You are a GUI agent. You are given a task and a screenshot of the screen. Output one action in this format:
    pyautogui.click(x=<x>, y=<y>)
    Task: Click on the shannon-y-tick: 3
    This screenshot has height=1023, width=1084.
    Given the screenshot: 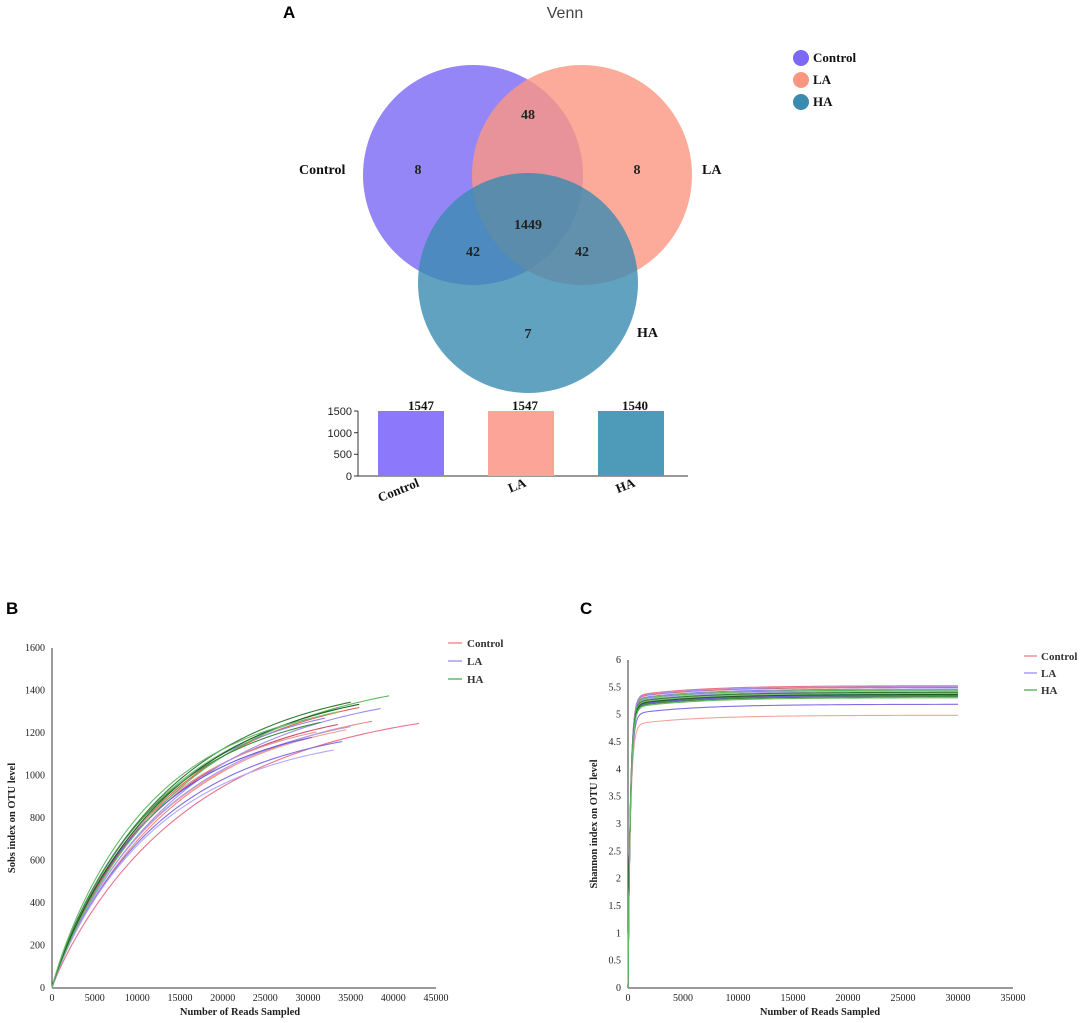 What is the action you would take?
    pyautogui.click(x=618, y=824)
    